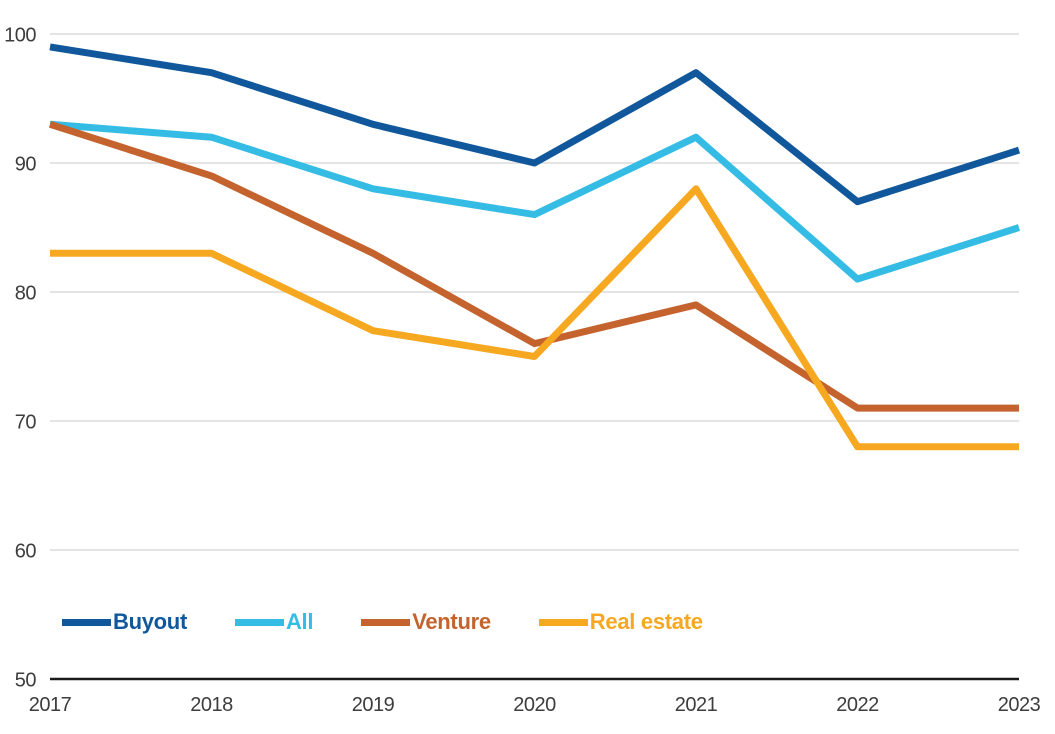 This screenshot has width=1055, height=734. What do you see at coordinates (451, 621) in the screenshot?
I see `legend-label-venture: Venture` at bounding box center [451, 621].